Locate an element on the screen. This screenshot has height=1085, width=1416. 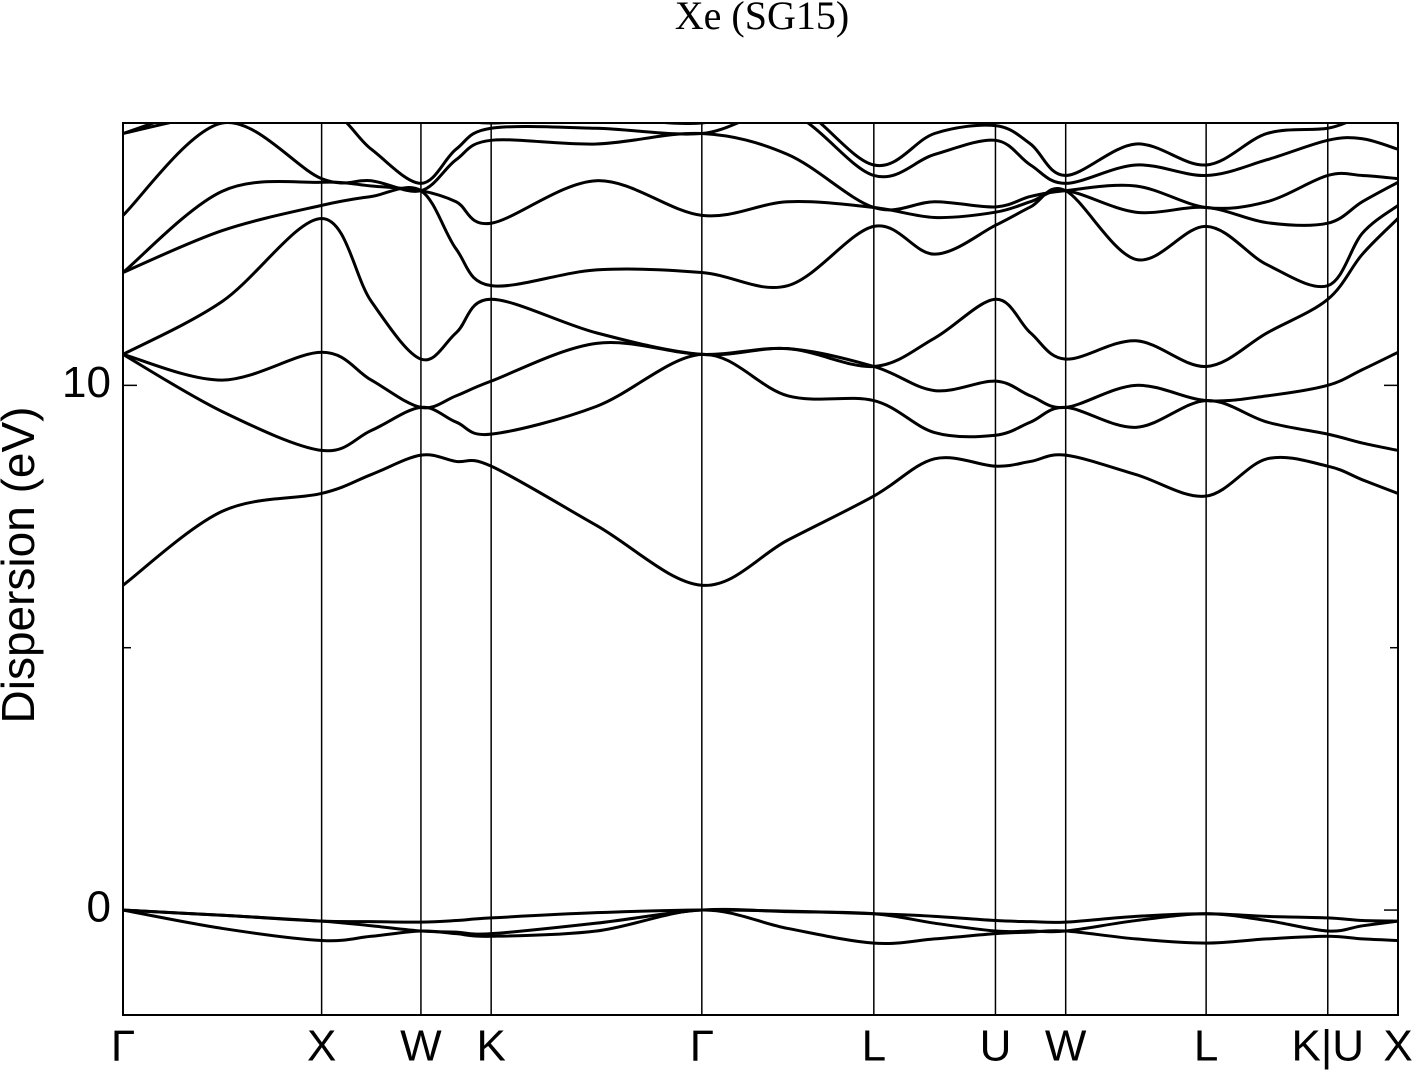
x-tick-label: U is located at coordinates (996, 1046).